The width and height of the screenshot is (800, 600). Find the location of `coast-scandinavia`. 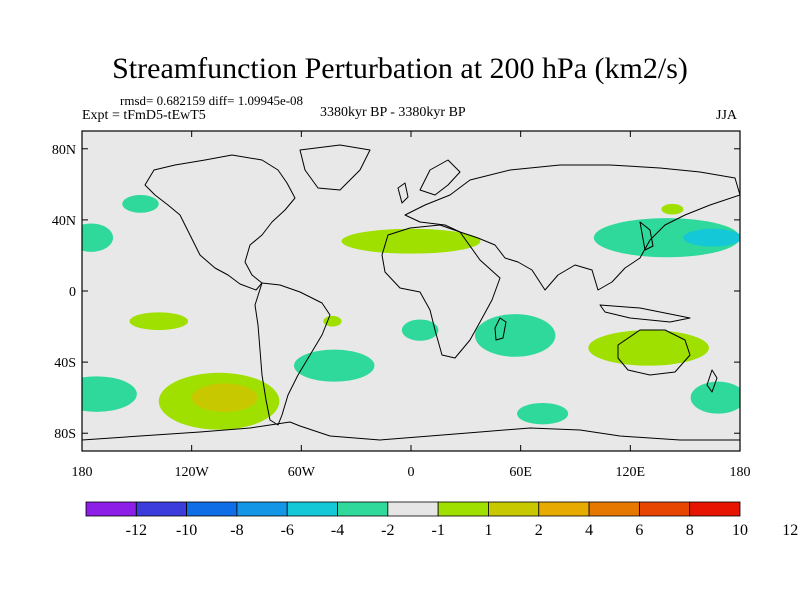

coast-scandinavia is located at coordinates (440, 177).